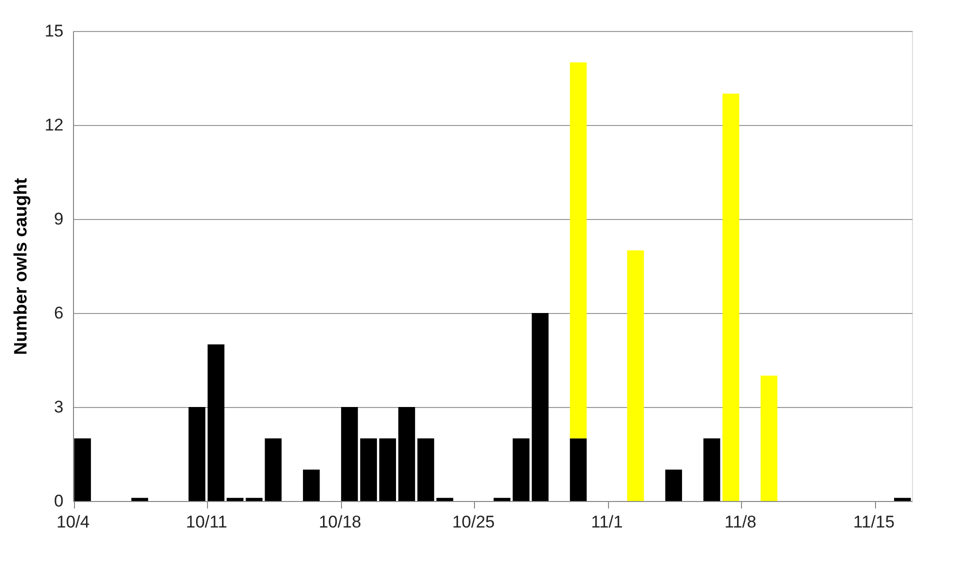 Image resolution: width=954 pixels, height=575 pixels. Describe the element at coordinates (54, 125) in the screenshot. I see `y-tick-label: 12` at that location.